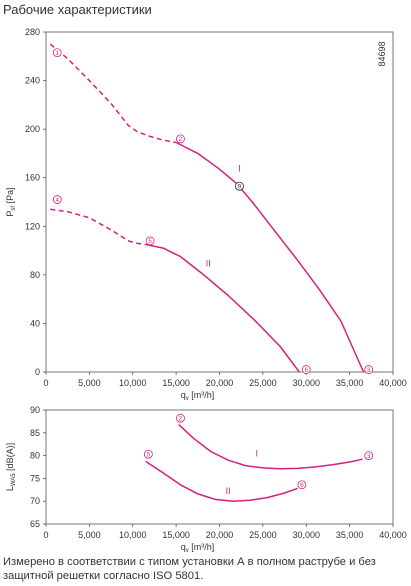 The height and width of the screenshot is (586, 411). What do you see at coordinates (35, 501) in the screenshot?
I see `y-tick-label: 70` at bounding box center [35, 501].